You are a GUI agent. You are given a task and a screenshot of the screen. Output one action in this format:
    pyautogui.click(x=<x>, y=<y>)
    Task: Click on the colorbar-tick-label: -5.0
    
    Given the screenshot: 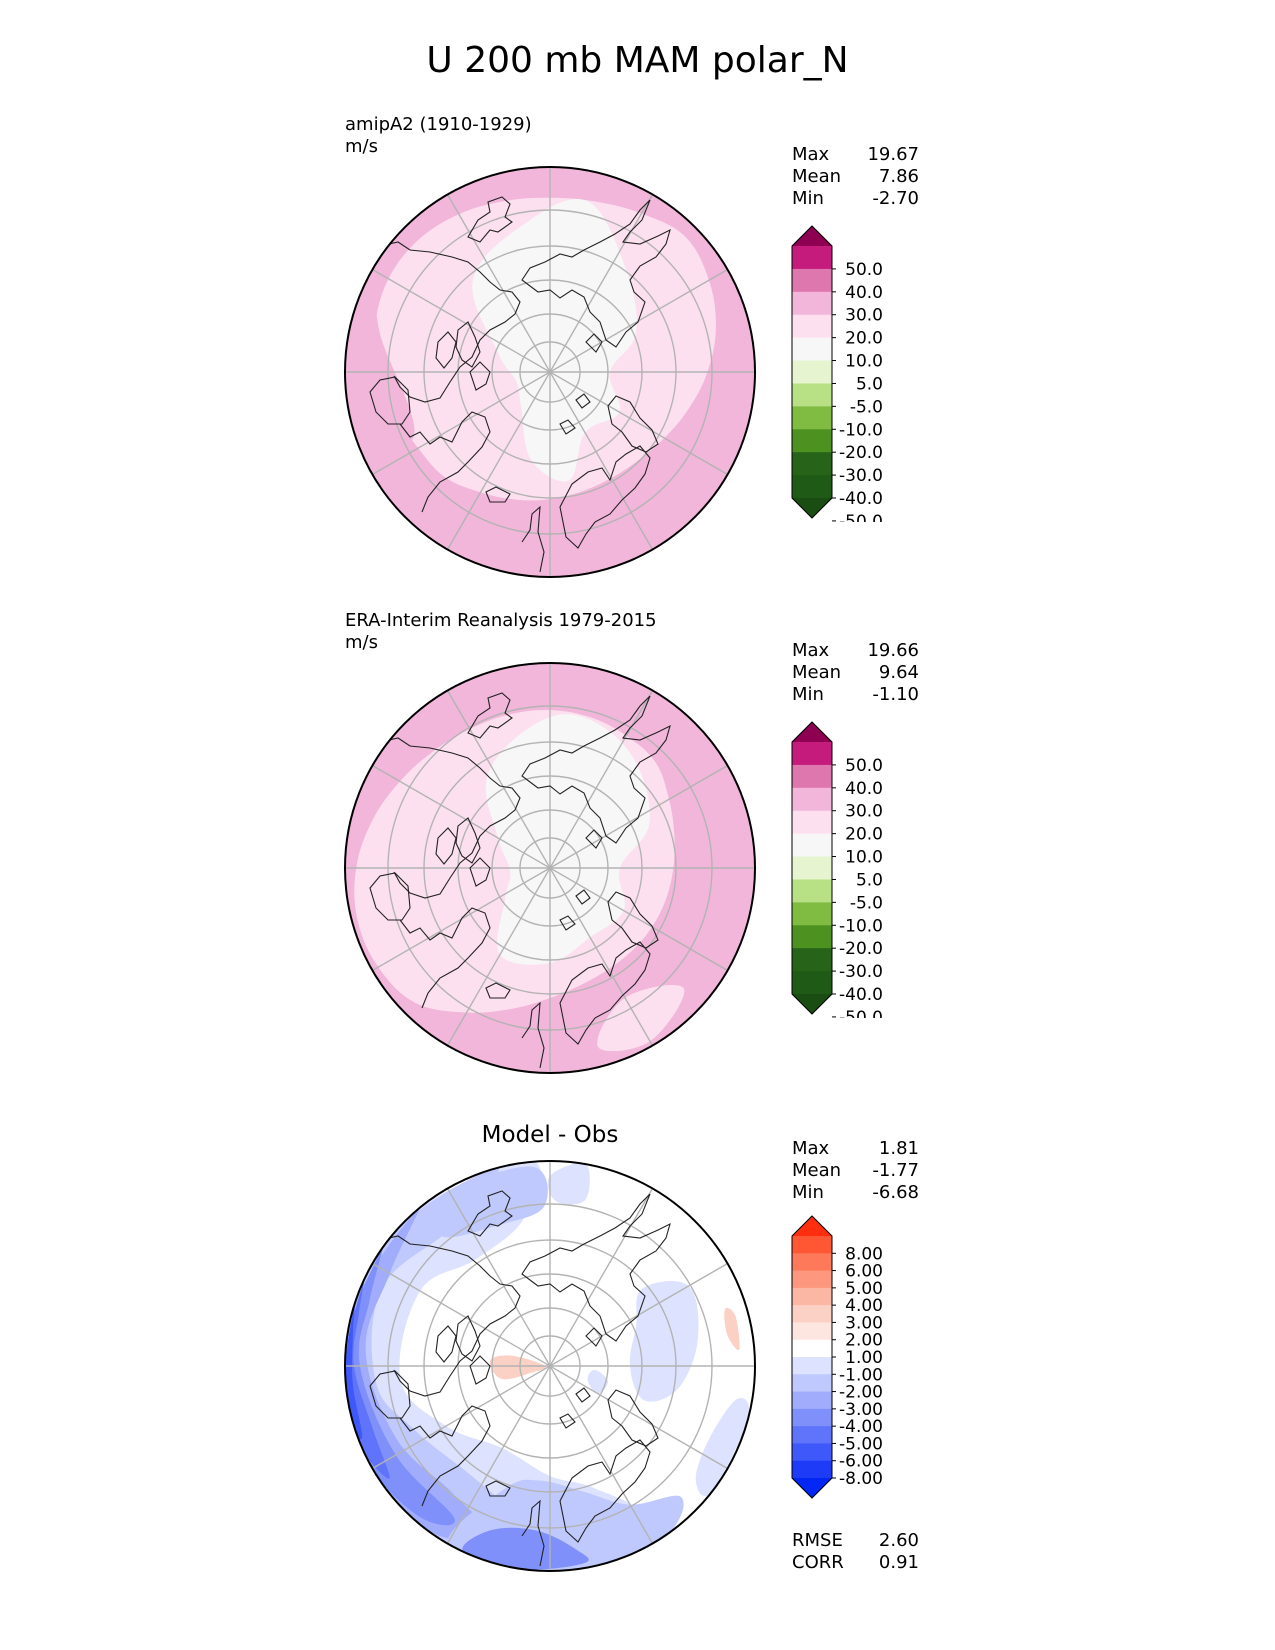 What is the action you would take?
    pyautogui.click(x=866, y=407)
    